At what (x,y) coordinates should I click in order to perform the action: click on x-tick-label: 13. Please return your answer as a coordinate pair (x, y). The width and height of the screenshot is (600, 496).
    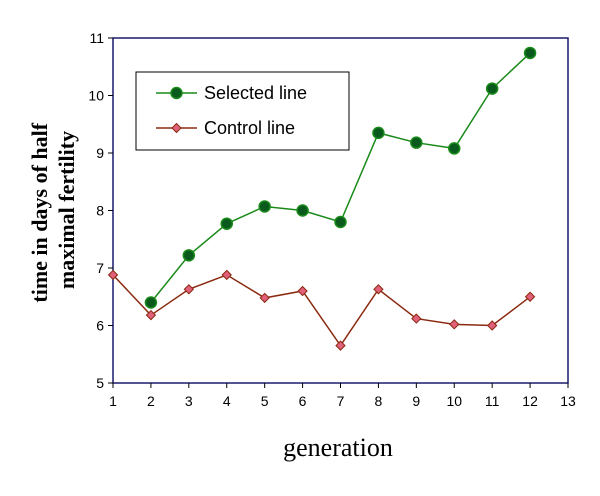
    Looking at the image, I should click on (568, 401).